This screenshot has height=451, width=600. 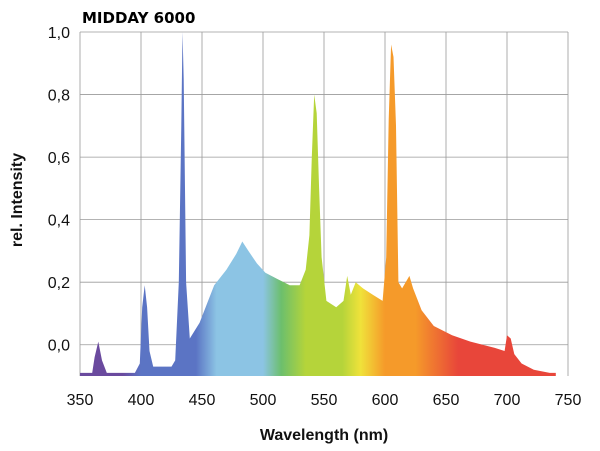 I want to click on x-tick-label: 600, so click(x=385, y=400).